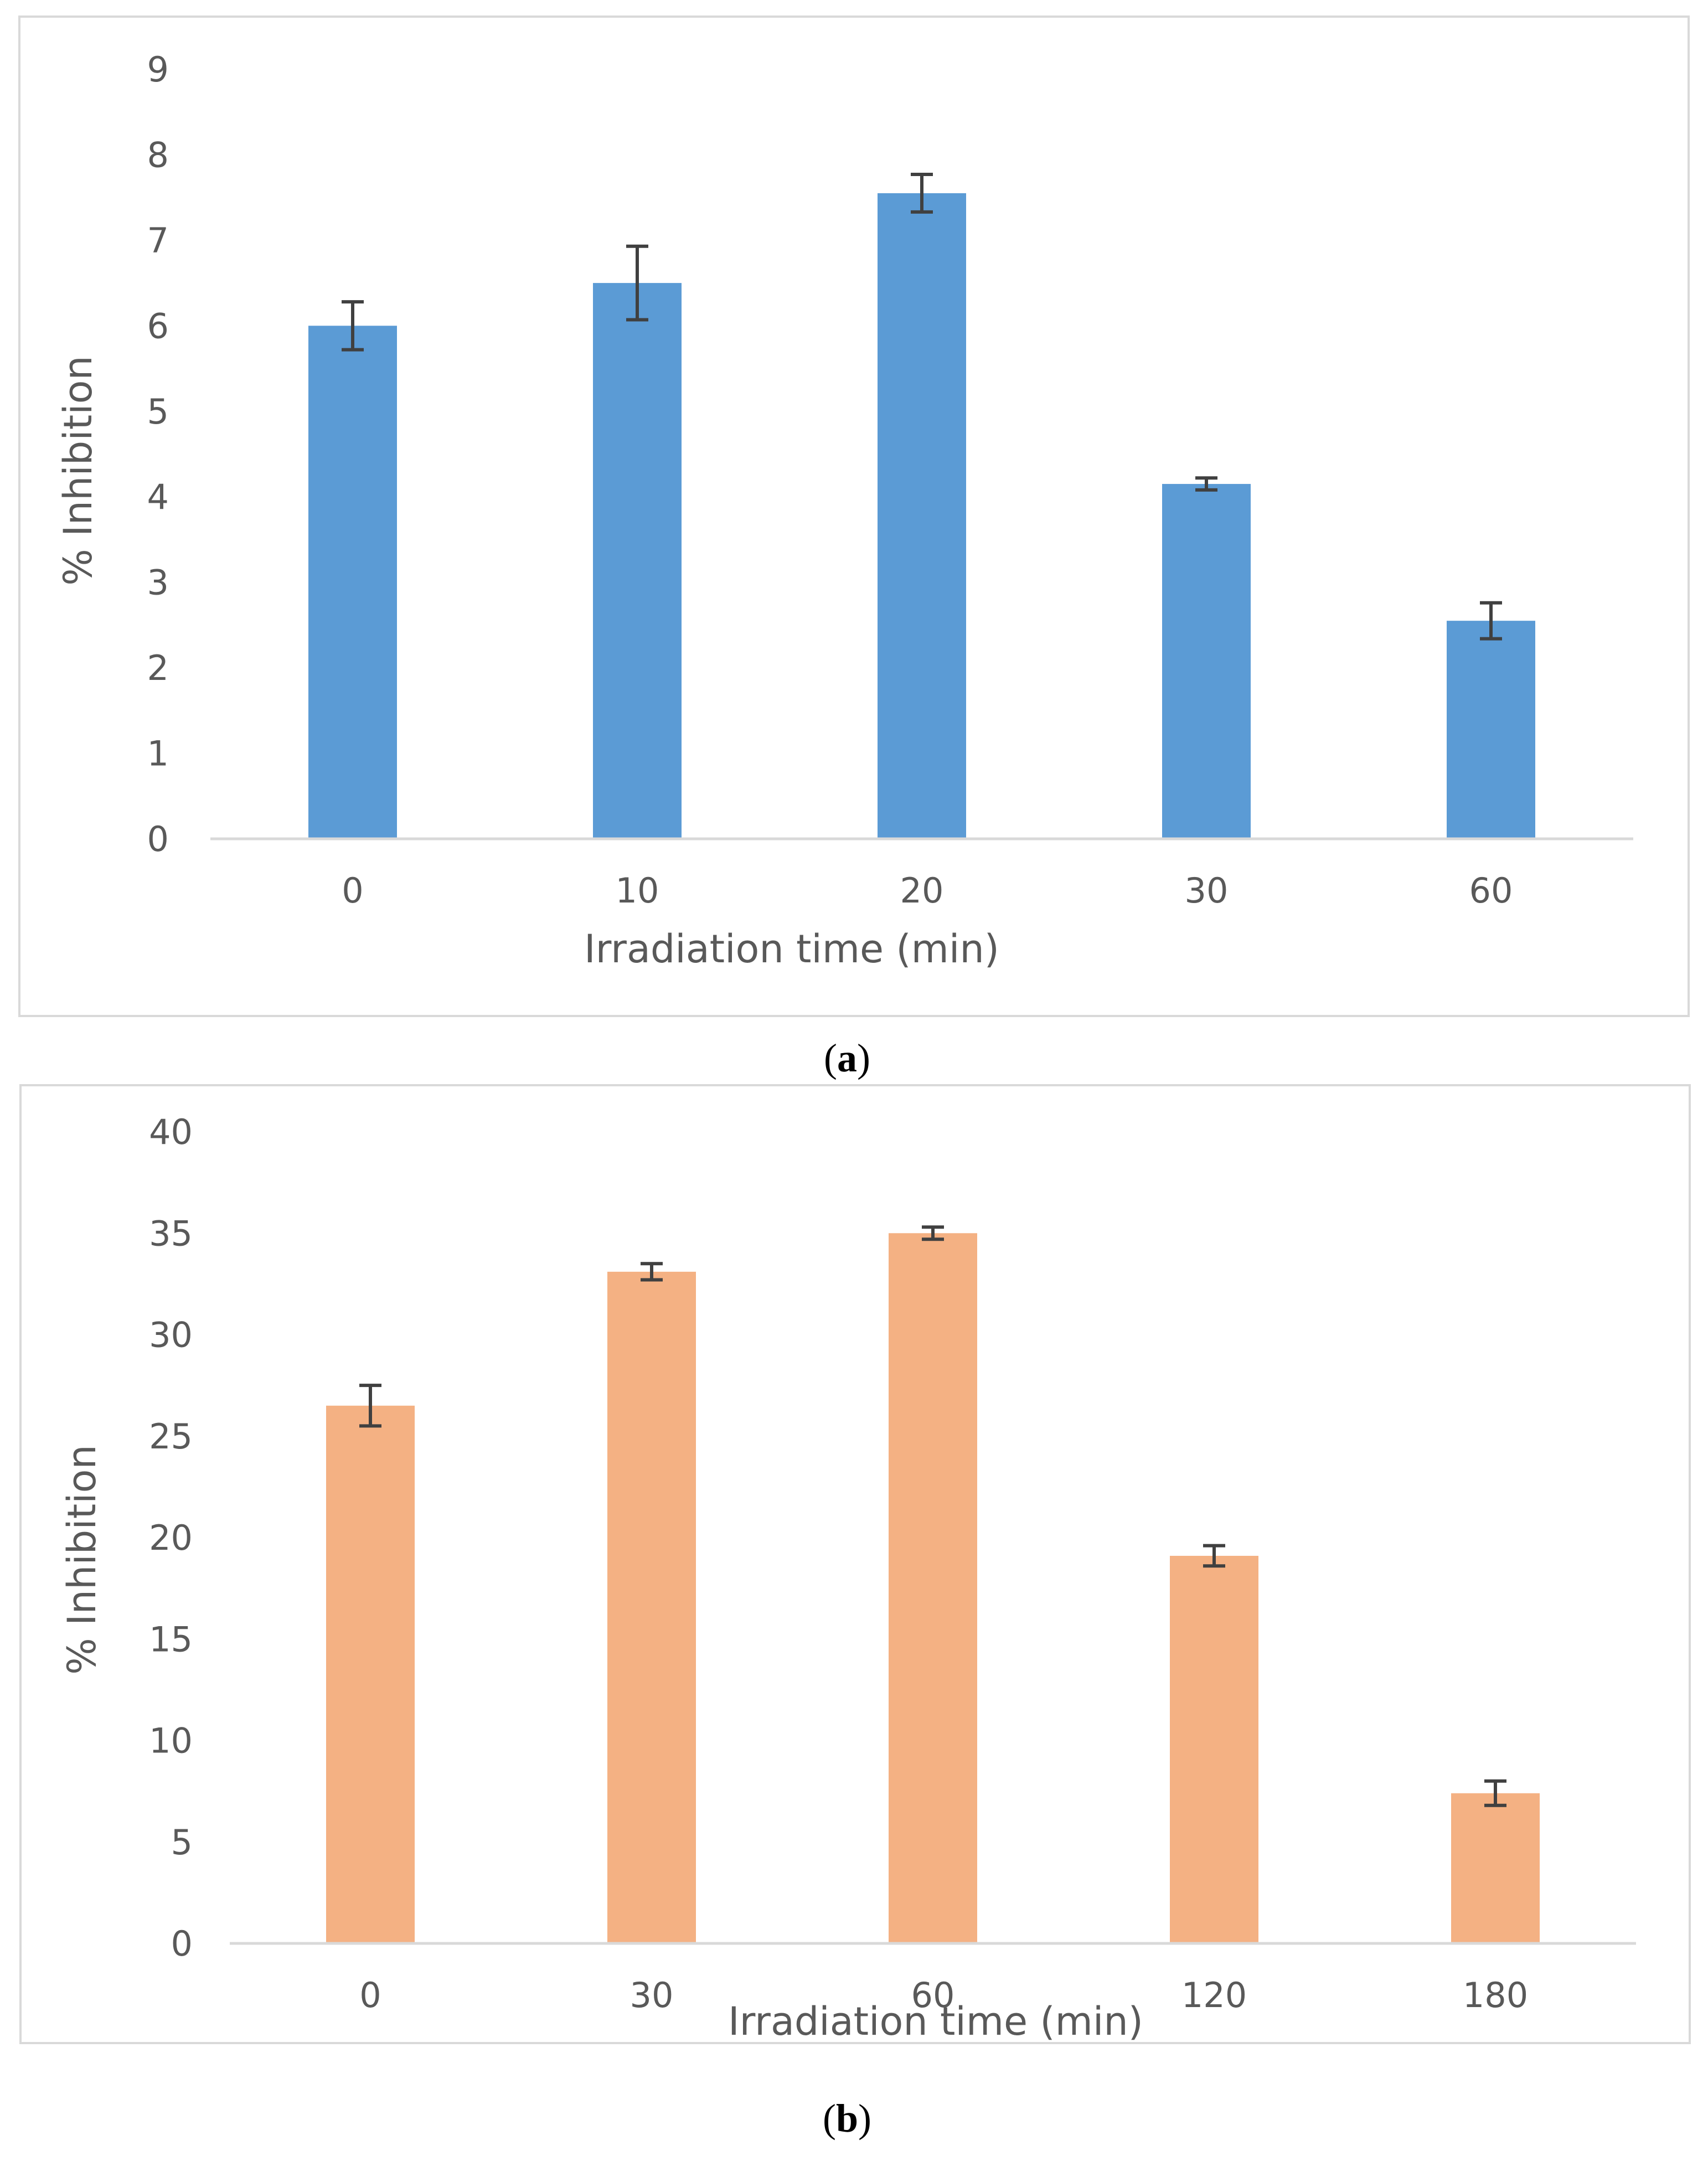  Describe the element at coordinates (158, 839) in the screenshot. I see `chart-a-y-tick-label: 0` at that location.